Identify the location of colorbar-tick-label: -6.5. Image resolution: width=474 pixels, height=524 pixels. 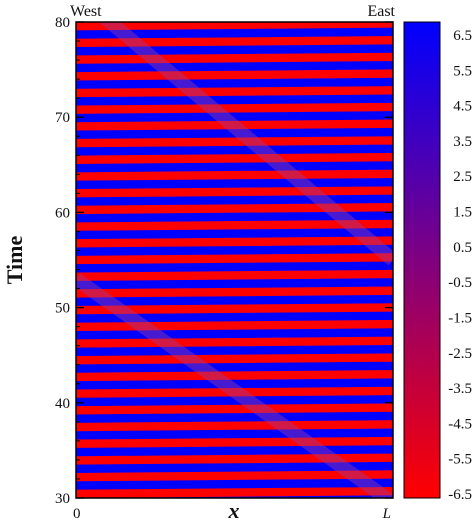
(460, 495).